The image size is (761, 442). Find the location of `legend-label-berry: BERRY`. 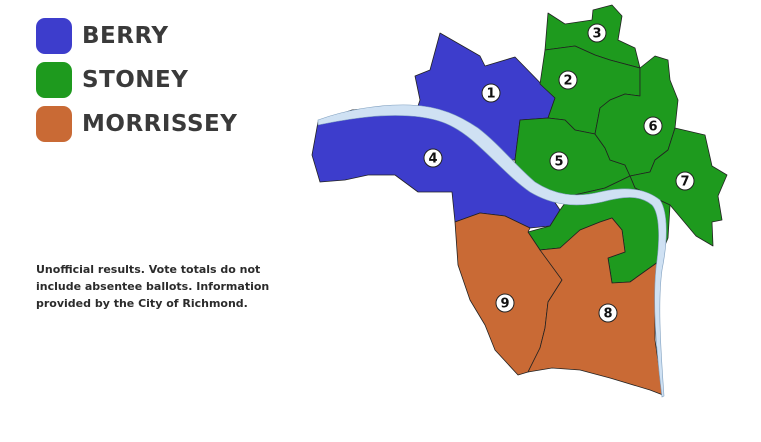

legend-label-berry: BERRY is located at coordinates (125, 36).